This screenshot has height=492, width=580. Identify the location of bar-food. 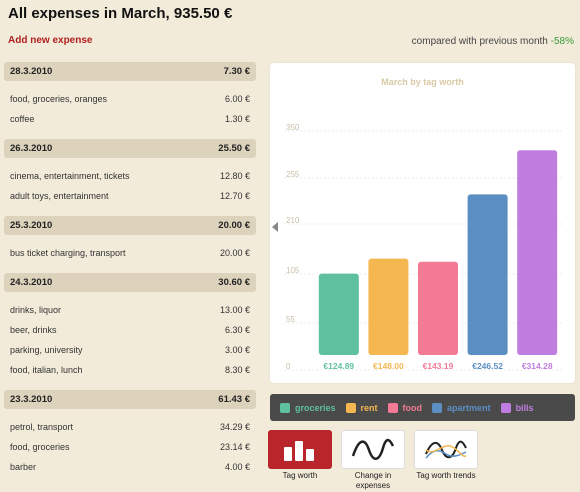
(438, 308).